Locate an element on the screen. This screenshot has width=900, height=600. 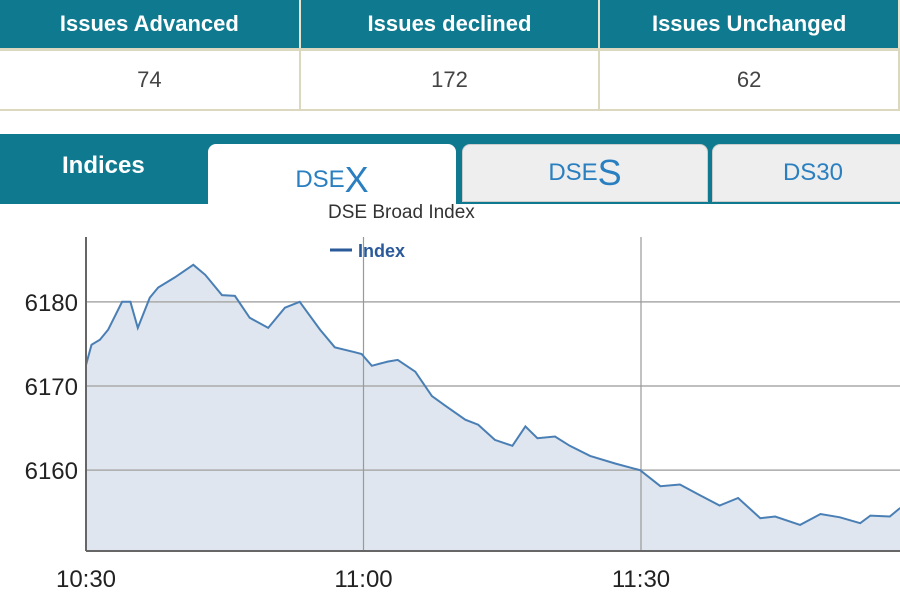
x-tick-label: 11:30 is located at coordinates (641, 579).